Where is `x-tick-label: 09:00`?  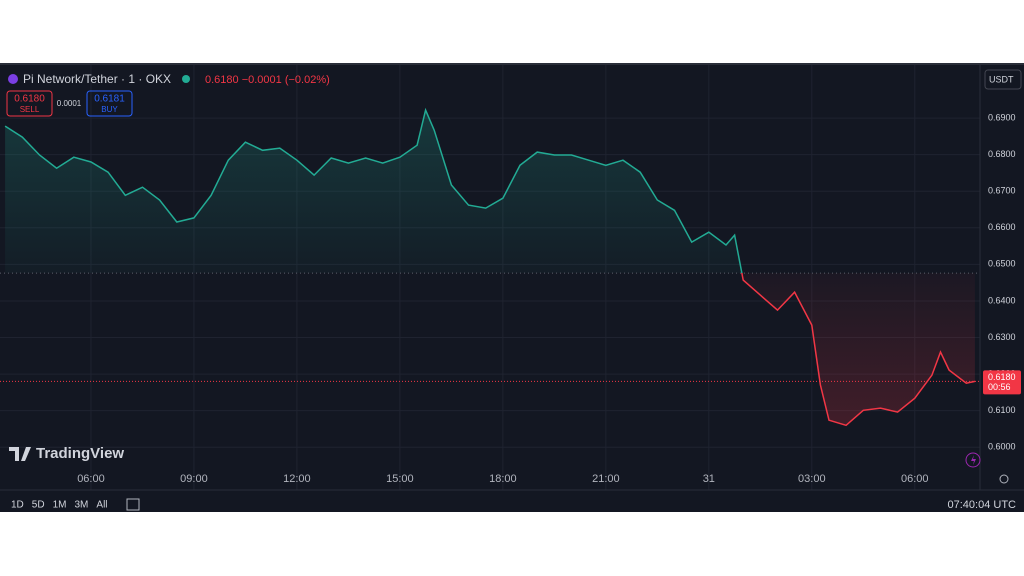
x-tick-label: 09:00 is located at coordinates (194, 479).